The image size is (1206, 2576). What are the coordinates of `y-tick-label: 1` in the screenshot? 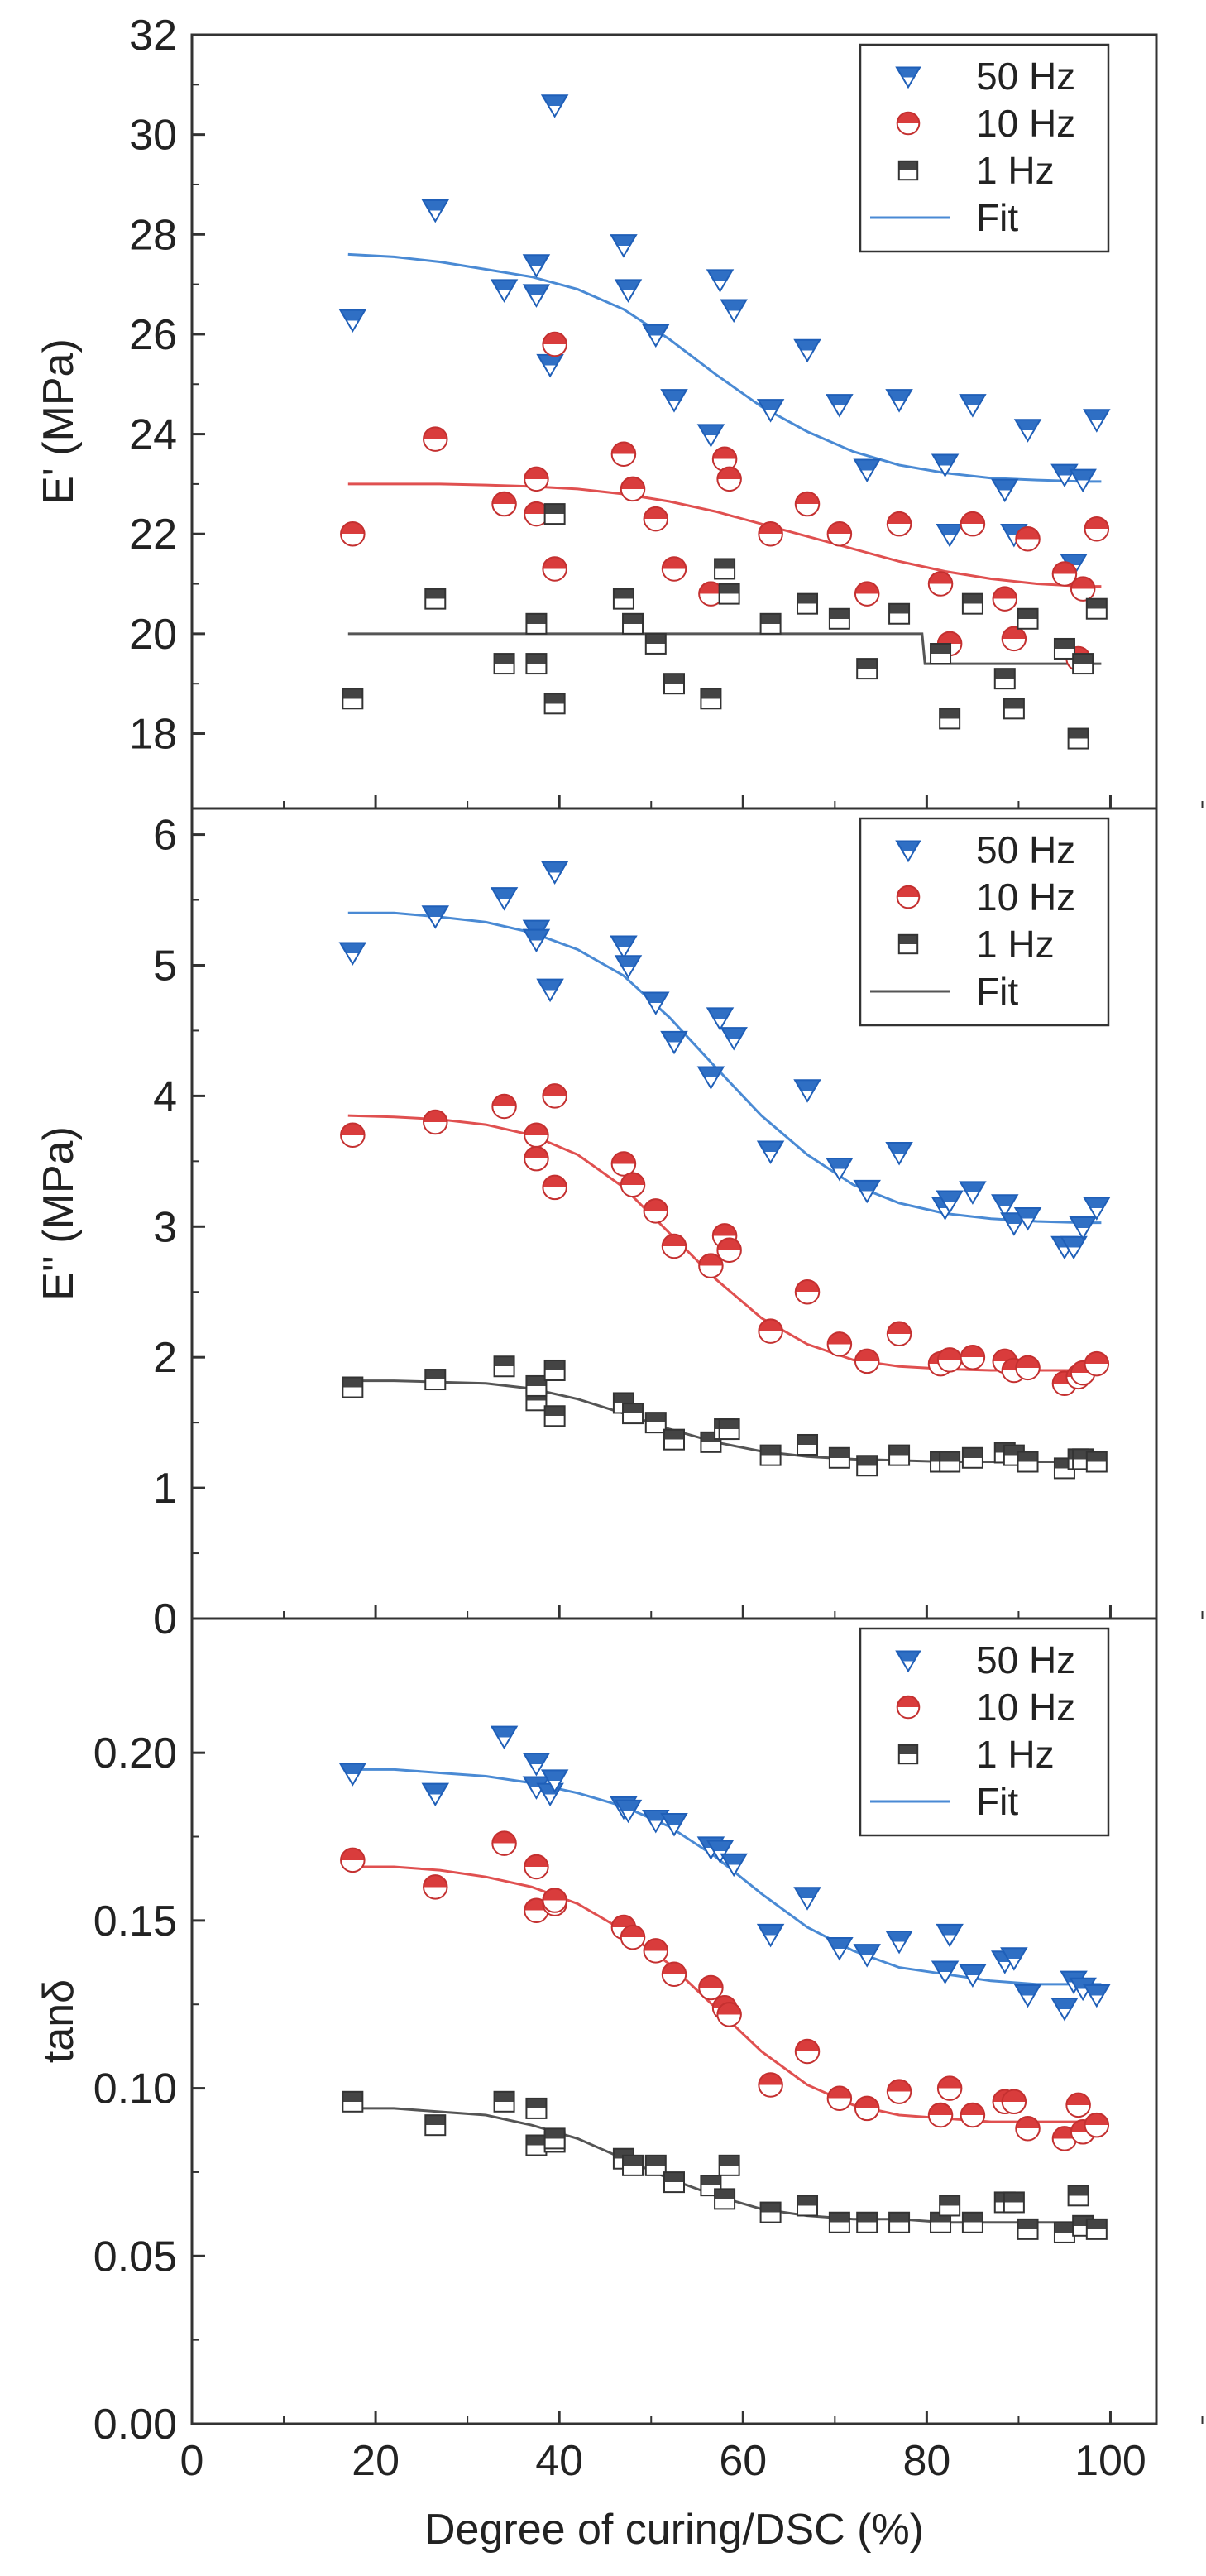 It's located at (165, 1489).